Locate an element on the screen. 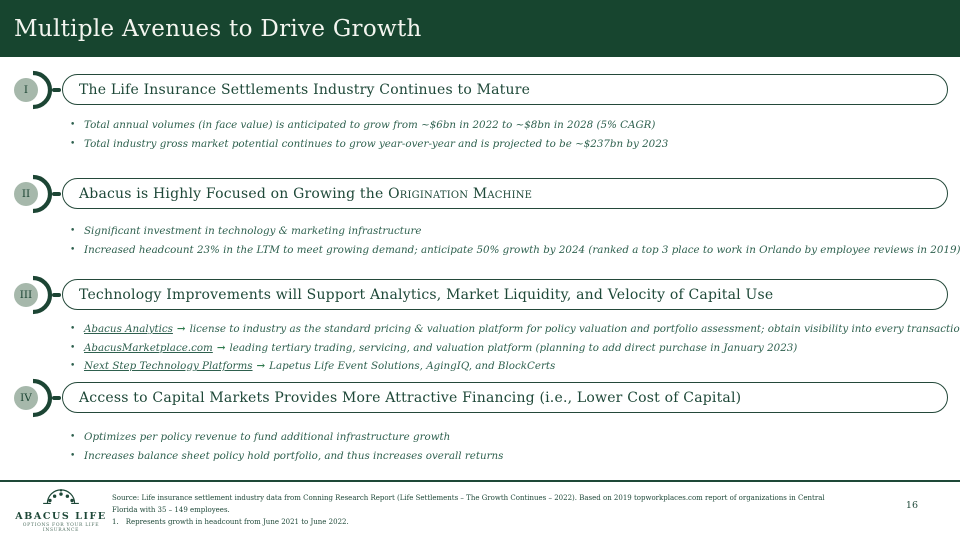 The height and width of the screenshot is (540, 960). section-badge: IV is located at coordinates (26, 397).